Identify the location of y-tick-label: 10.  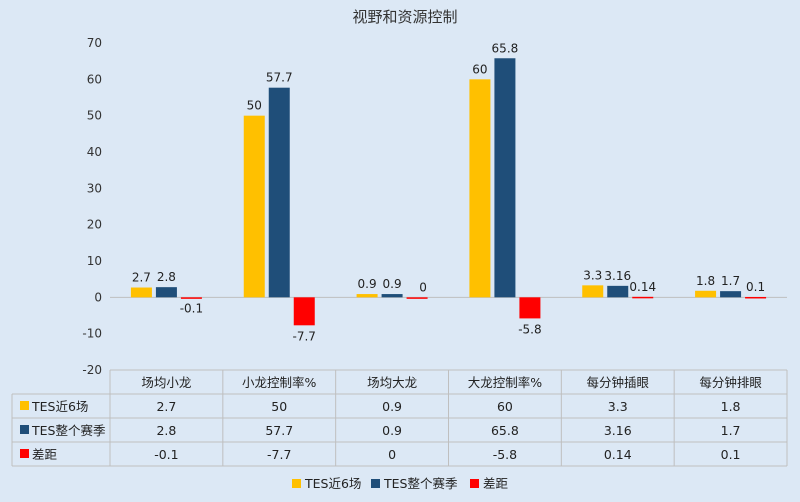
(94, 261).